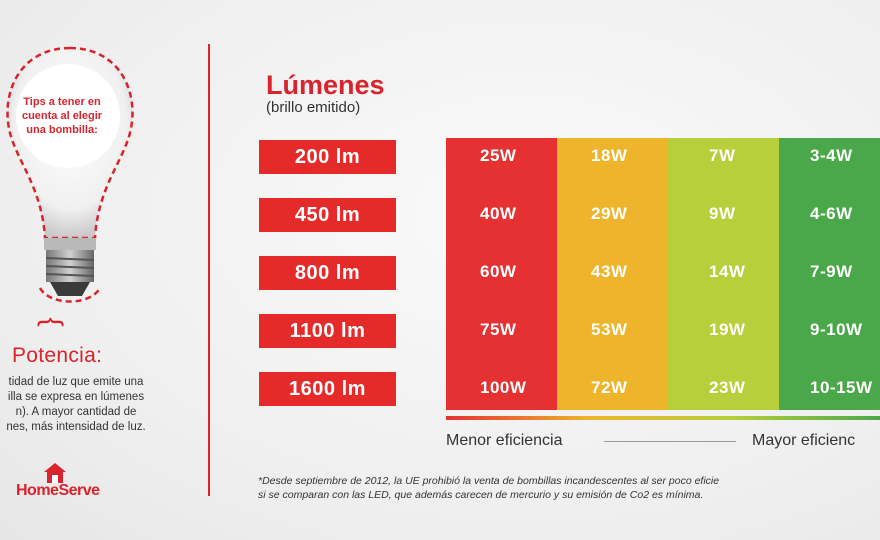  Describe the element at coordinates (327, 215) in the screenshot. I see `lumen-label: 450 lm` at that location.